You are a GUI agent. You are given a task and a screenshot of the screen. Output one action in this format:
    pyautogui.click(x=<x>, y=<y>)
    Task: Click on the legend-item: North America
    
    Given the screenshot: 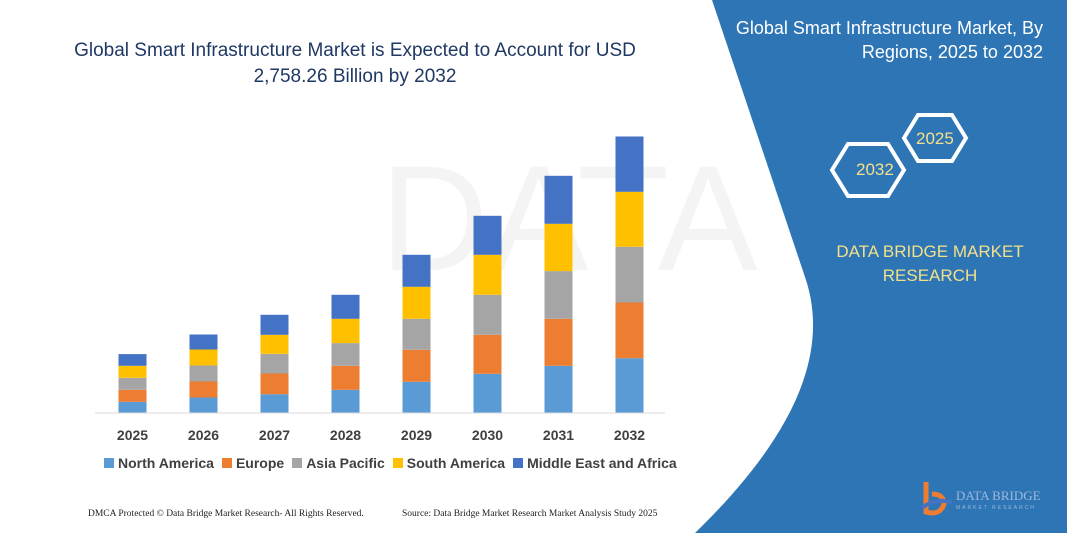 What is the action you would take?
    pyautogui.click(x=159, y=463)
    